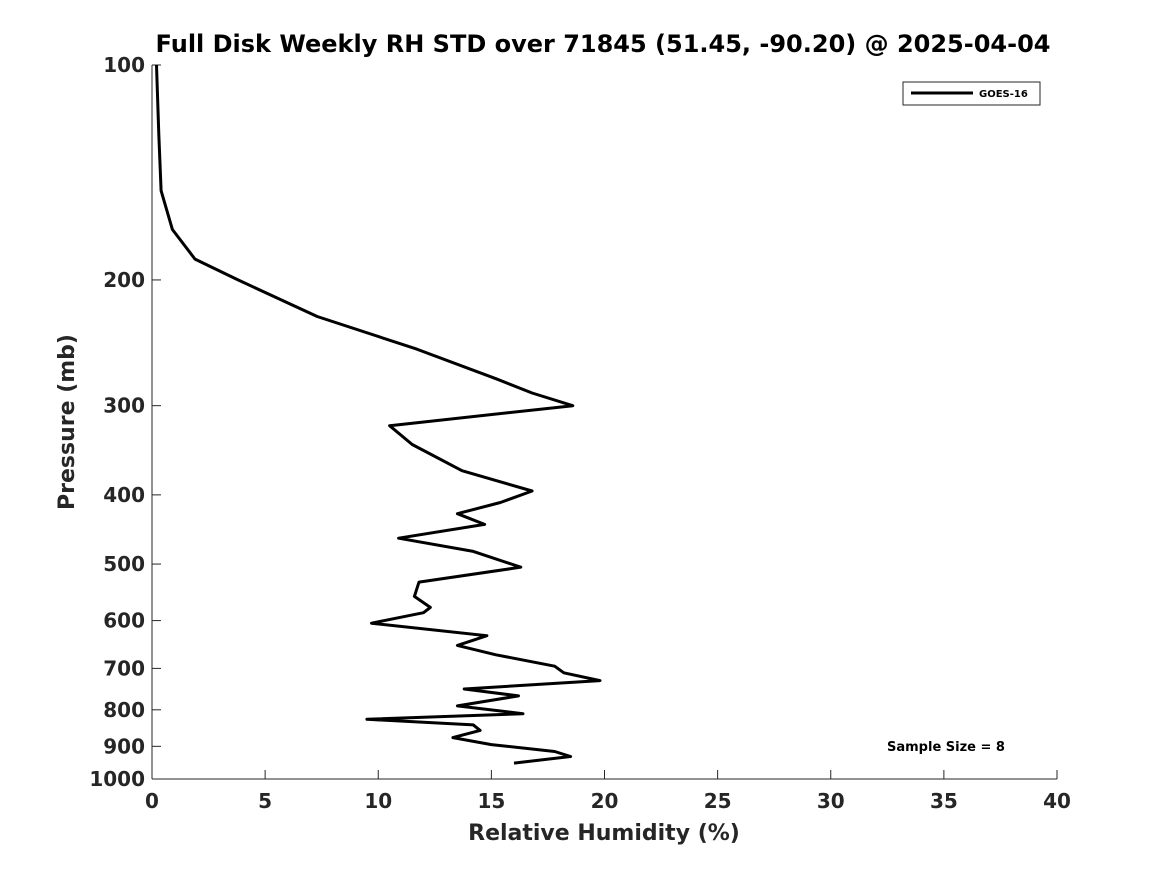  Describe the element at coordinates (1057, 801) in the screenshot. I see `x-tick-label: 40` at that location.